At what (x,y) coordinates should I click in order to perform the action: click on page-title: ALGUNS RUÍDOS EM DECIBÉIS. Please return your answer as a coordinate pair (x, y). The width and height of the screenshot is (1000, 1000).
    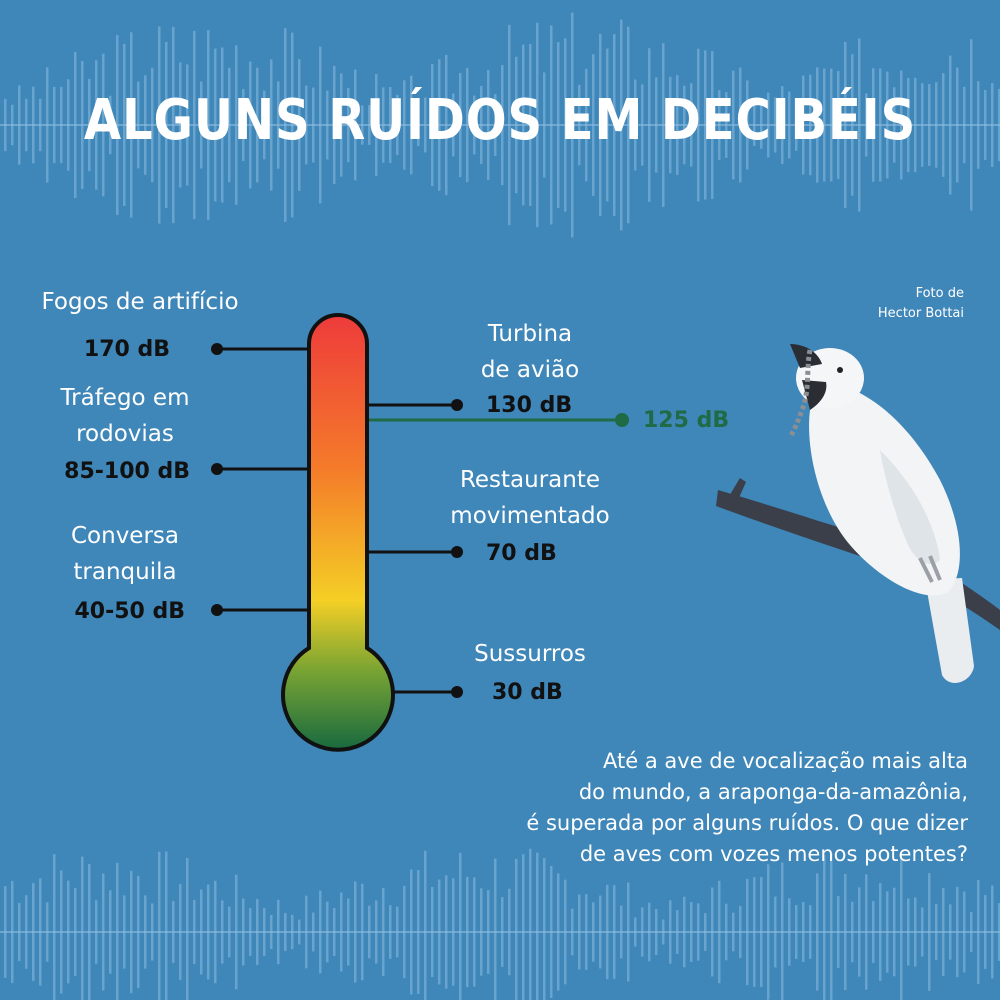
    Looking at the image, I should click on (500, 120).